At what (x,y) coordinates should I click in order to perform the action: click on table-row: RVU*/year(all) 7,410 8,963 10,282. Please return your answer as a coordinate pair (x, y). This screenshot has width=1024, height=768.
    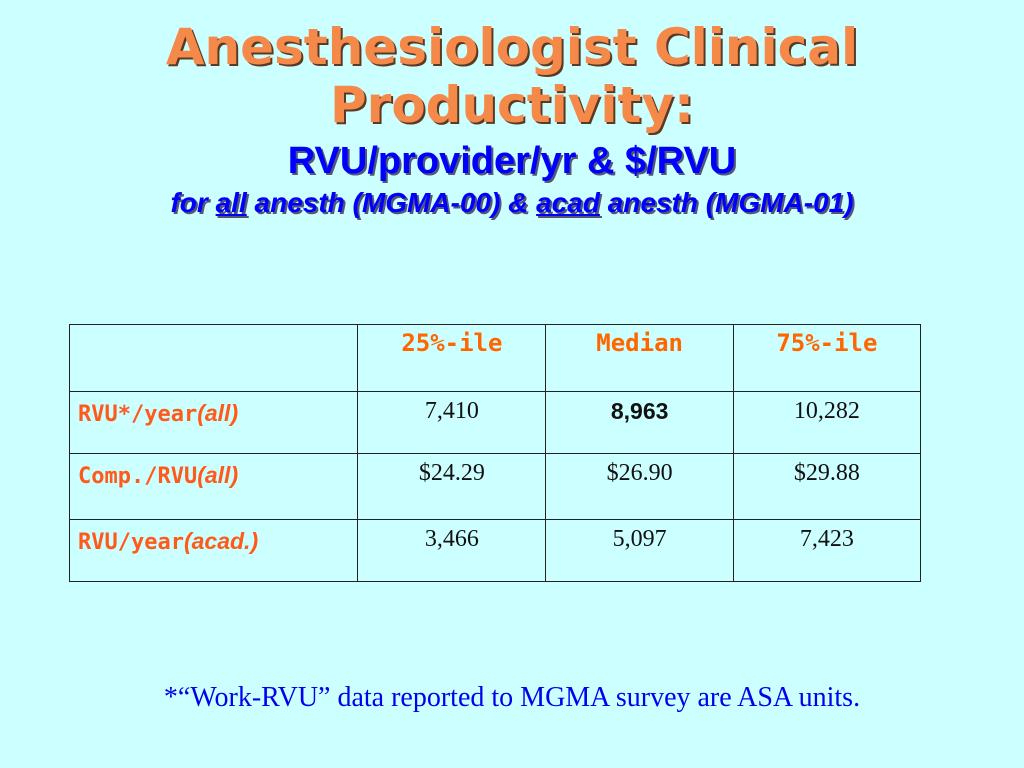
    Looking at the image, I should click on (495, 422).